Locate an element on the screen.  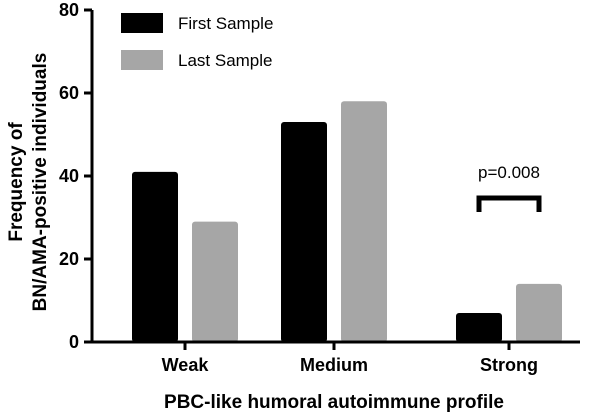
y-tick-label: 80 is located at coordinates (69, 10).